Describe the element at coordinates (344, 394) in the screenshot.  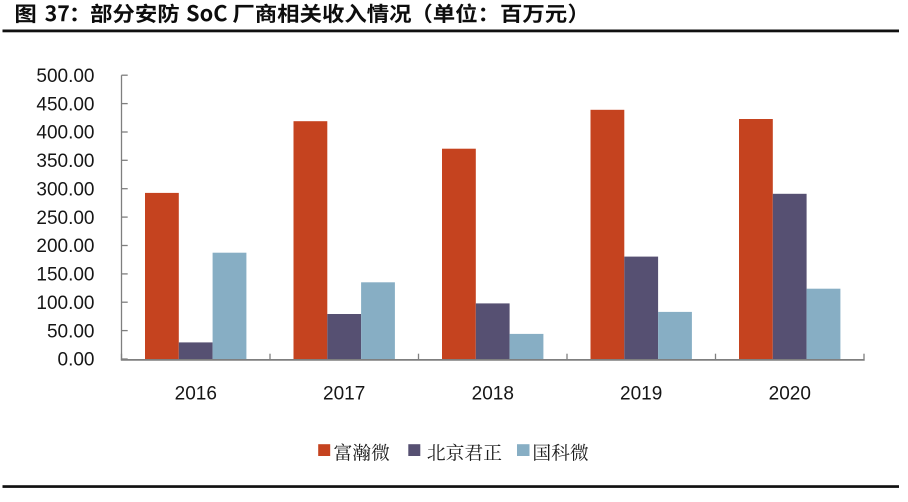
I see `svg-text: 2017` at that location.